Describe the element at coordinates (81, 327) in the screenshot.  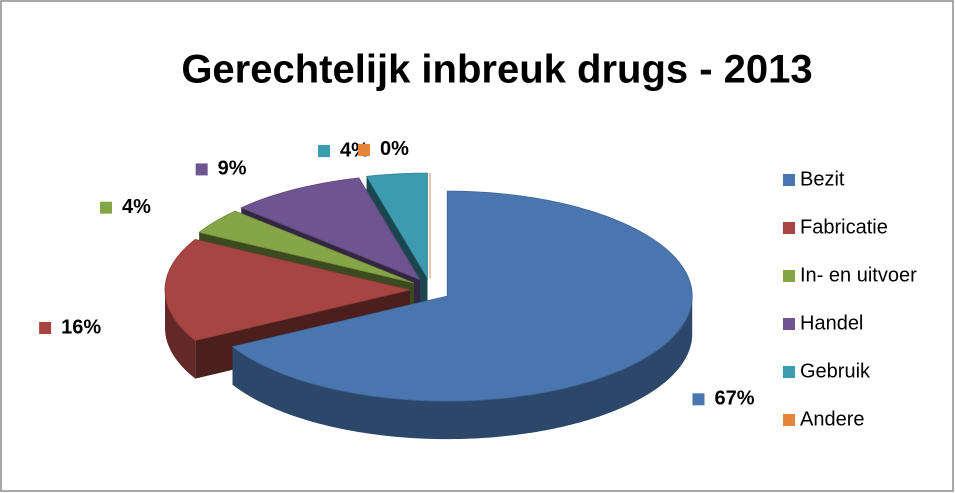
I see `value-label: 16%` at that location.